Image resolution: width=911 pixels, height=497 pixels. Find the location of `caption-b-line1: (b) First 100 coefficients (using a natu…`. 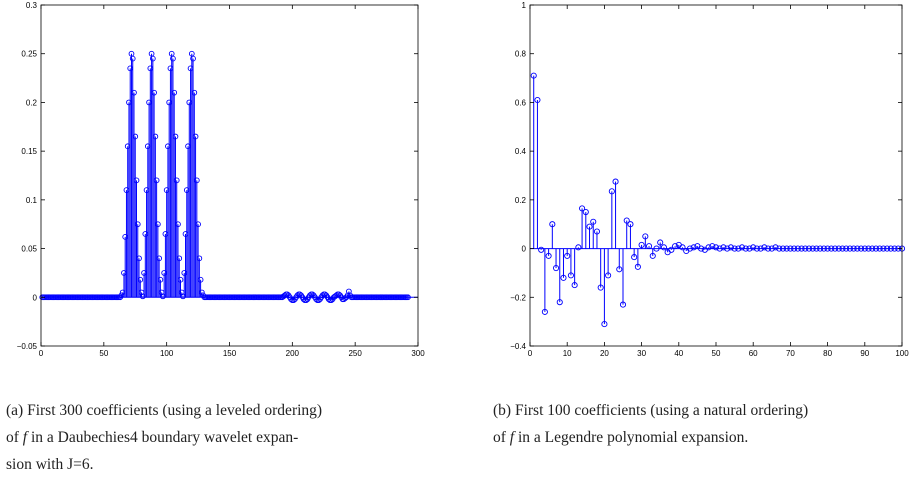

caption-b-line1: (b) First 100 coefficients (using a natu… is located at coordinates (650, 410).